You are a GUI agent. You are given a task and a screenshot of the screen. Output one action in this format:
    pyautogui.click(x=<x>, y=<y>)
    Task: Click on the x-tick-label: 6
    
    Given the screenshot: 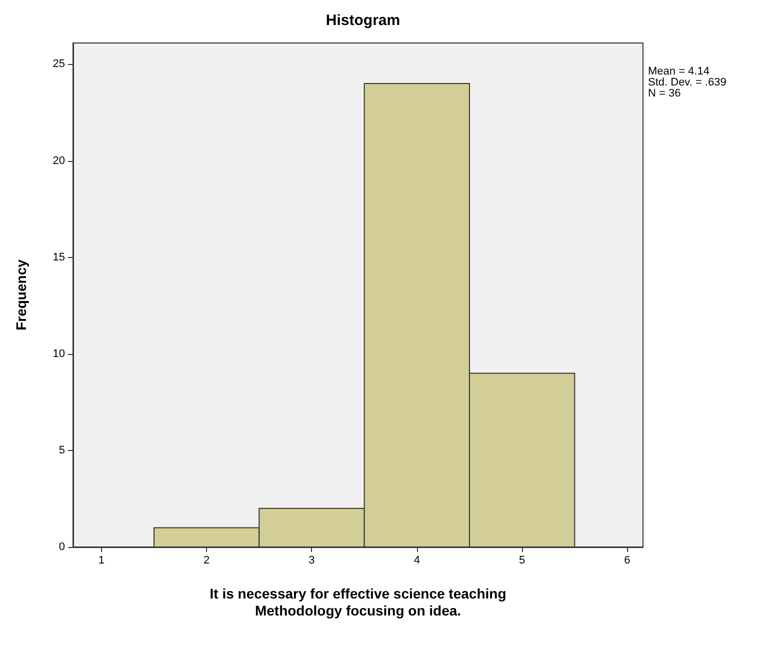 What is the action you would take?
    pyautogui.click(x=627, y=560)
    